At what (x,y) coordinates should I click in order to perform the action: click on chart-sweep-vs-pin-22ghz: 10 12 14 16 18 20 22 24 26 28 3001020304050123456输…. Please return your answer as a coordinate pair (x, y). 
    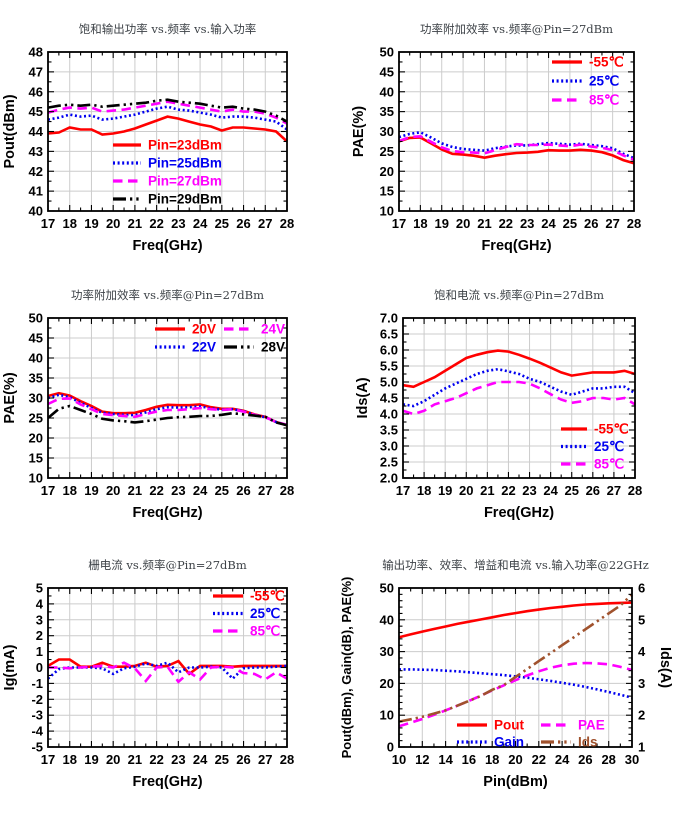
    Looking at the image, I should click on (506, 674).